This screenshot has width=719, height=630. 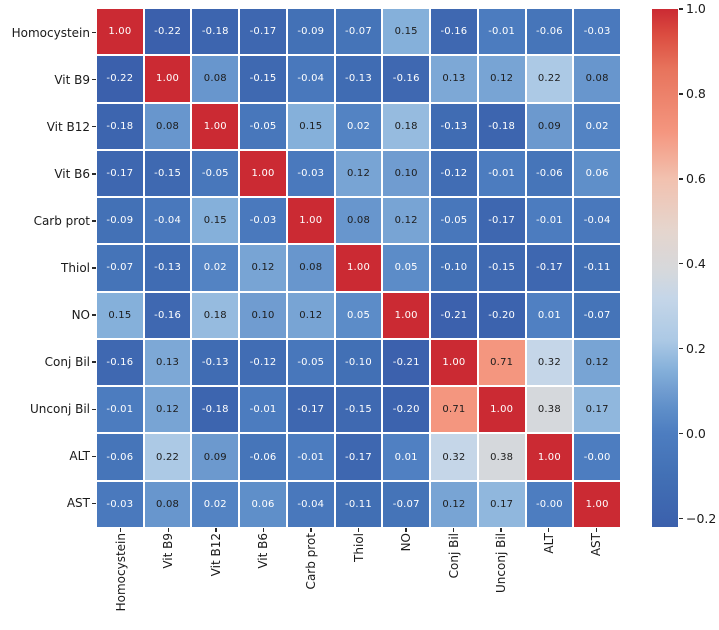 What do you see at coordinates (597, 457) in the screenshot?
I see `heatmap-cell: -0.00` at bounding box center [597, 457].